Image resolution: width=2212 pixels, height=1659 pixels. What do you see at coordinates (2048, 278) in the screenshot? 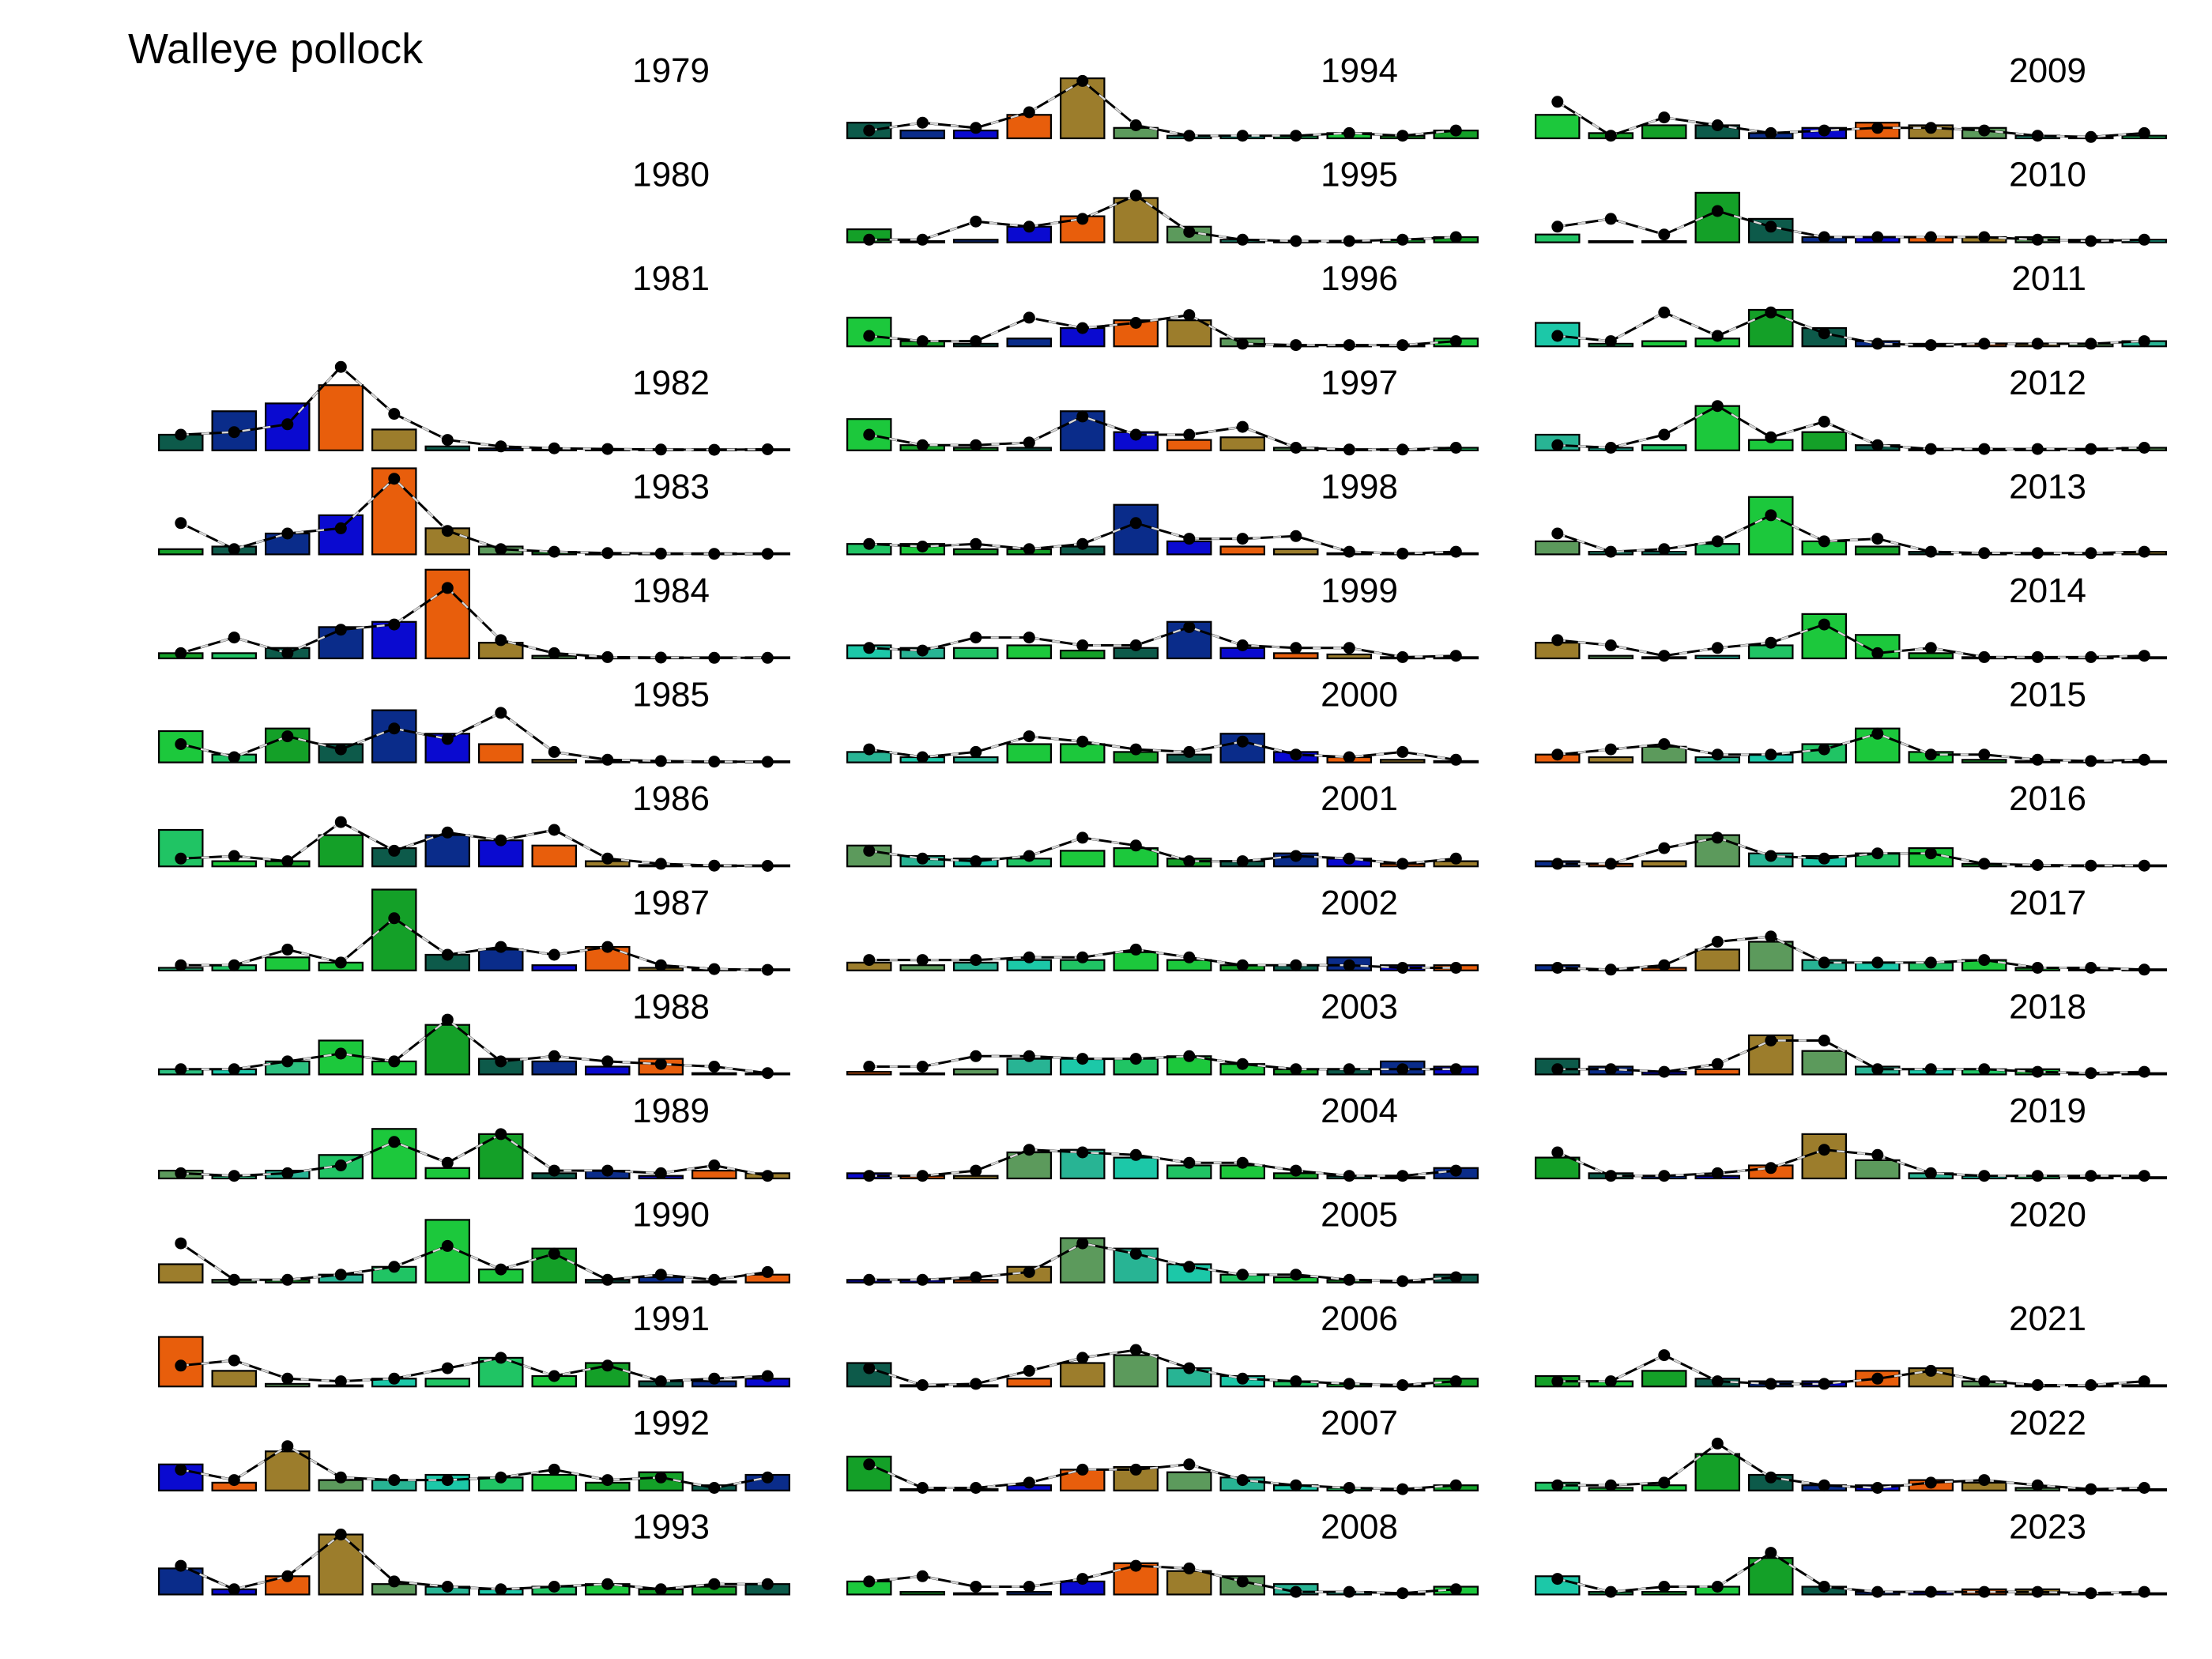
I see `year-label-2011: 2011` at bounding box center [2048, 278].